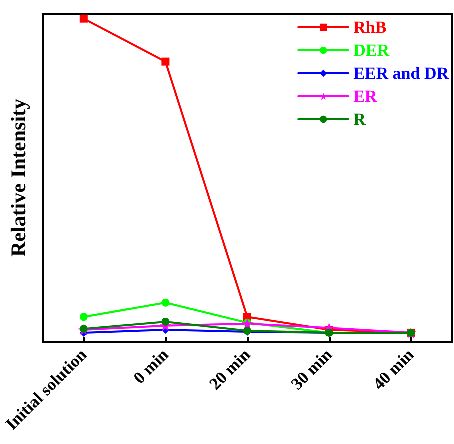 This screenshot has width=454, height=444. I want to click on x-tick-label: 40 min, so click(393, 369).